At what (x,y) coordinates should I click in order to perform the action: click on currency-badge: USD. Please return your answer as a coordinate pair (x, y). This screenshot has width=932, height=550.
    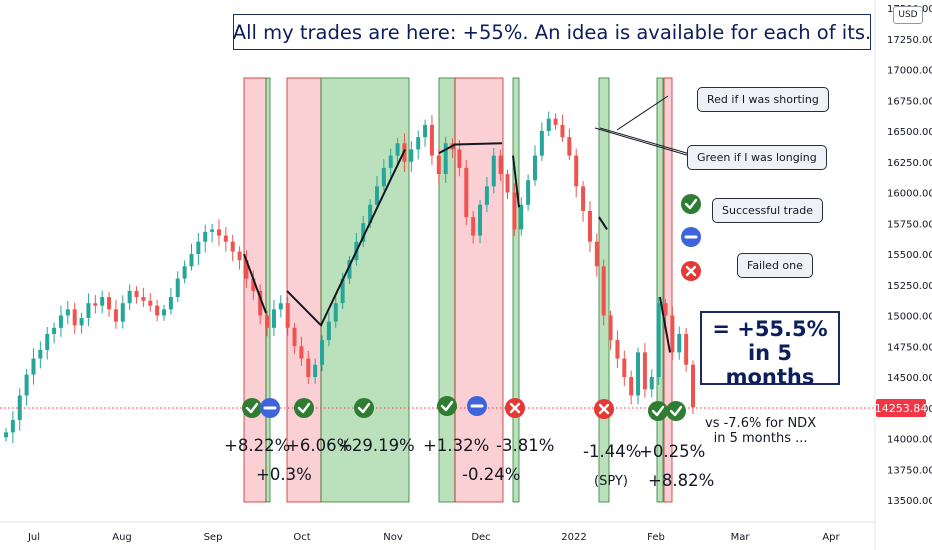
    Looking at the image, I should click on (908, 15).